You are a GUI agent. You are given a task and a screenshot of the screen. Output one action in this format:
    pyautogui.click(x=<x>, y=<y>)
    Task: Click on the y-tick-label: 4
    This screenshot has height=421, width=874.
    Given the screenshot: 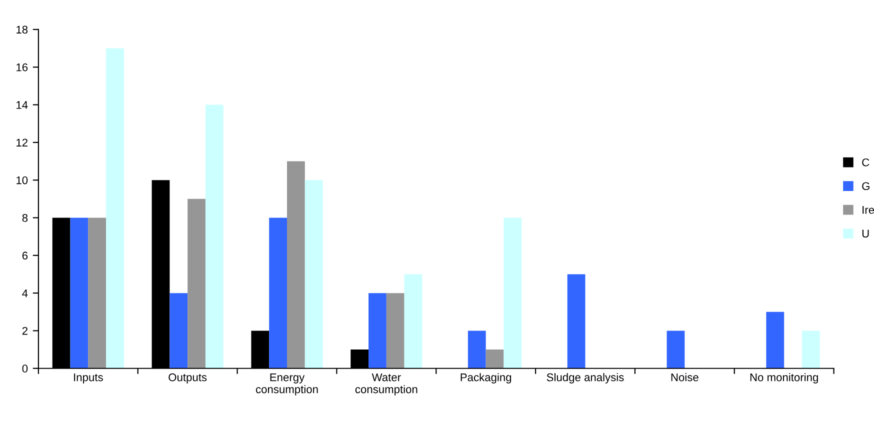 What is the action you would take?
    pyautogui.click(x=25, y=293)
    